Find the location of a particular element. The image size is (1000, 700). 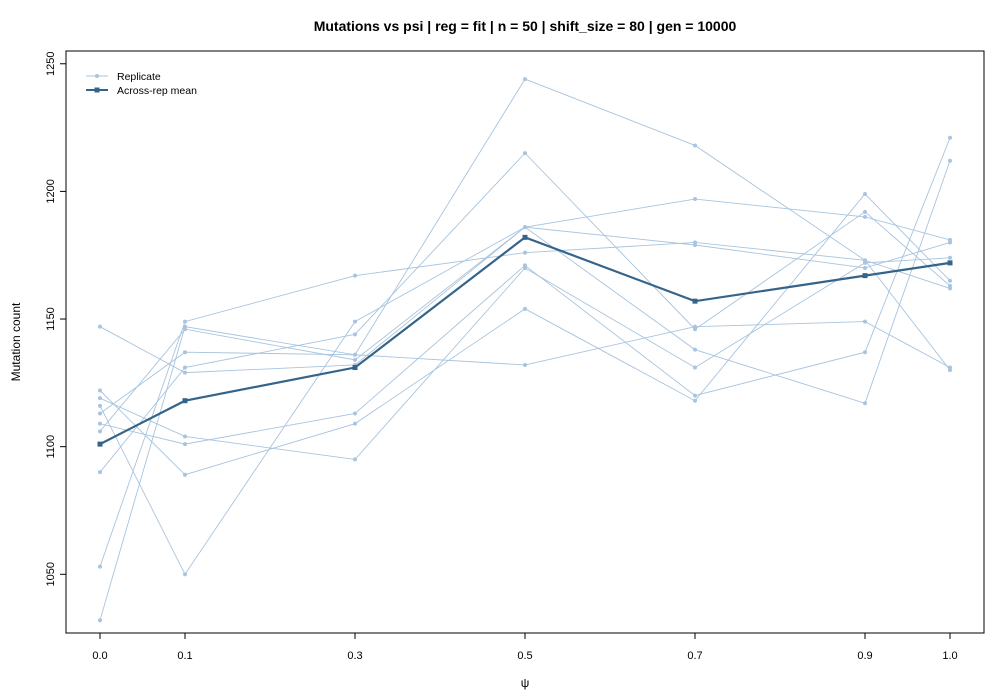

legend-replicate-marker is located at coordinates (97, 76).